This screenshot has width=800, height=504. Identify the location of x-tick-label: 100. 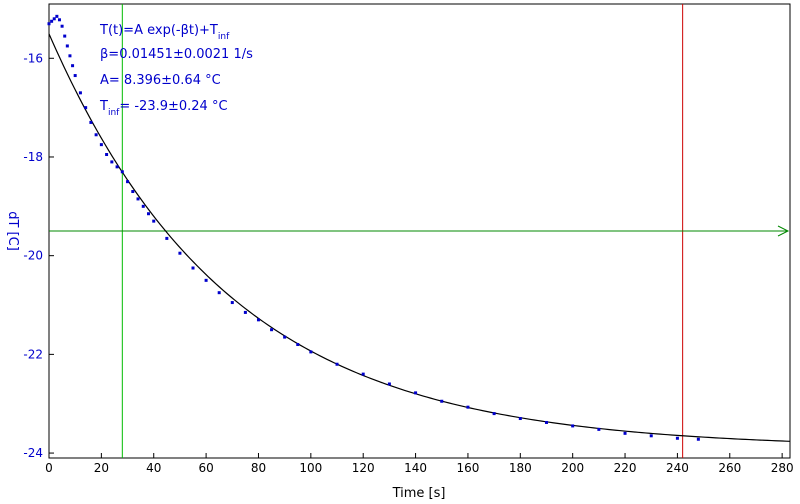
(310, 468).